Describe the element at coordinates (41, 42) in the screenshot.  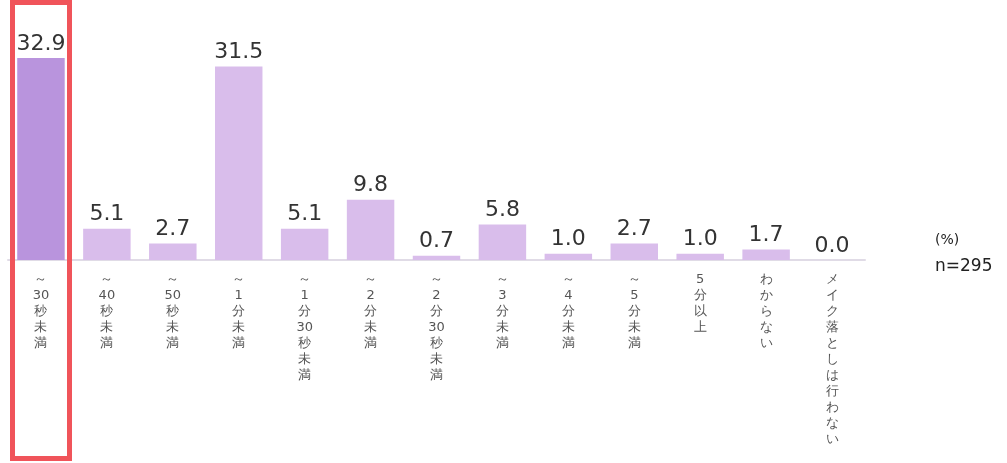
I see `data-label: 32.9` at that location.